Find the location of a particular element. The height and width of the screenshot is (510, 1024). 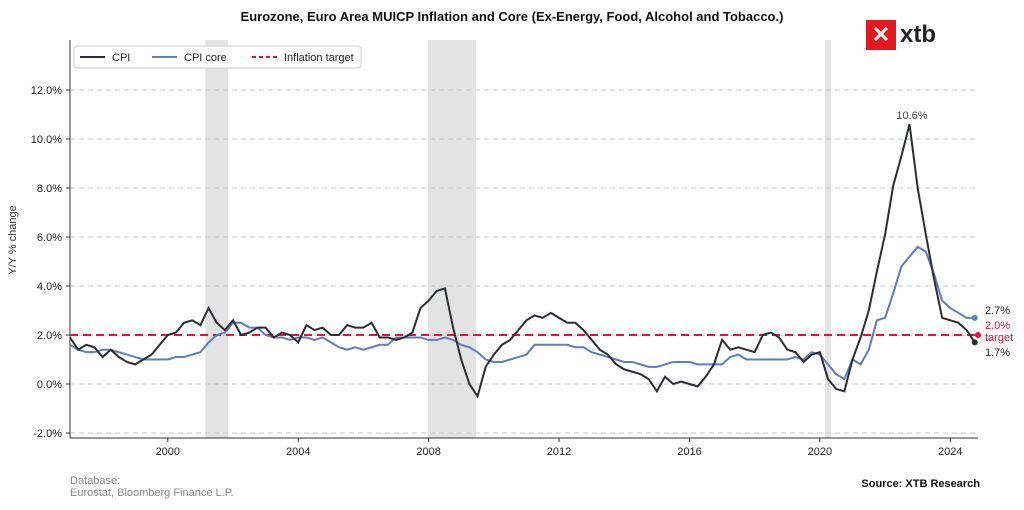

xtb-logo: ✕ xtb is located at coordinates (901, 35).